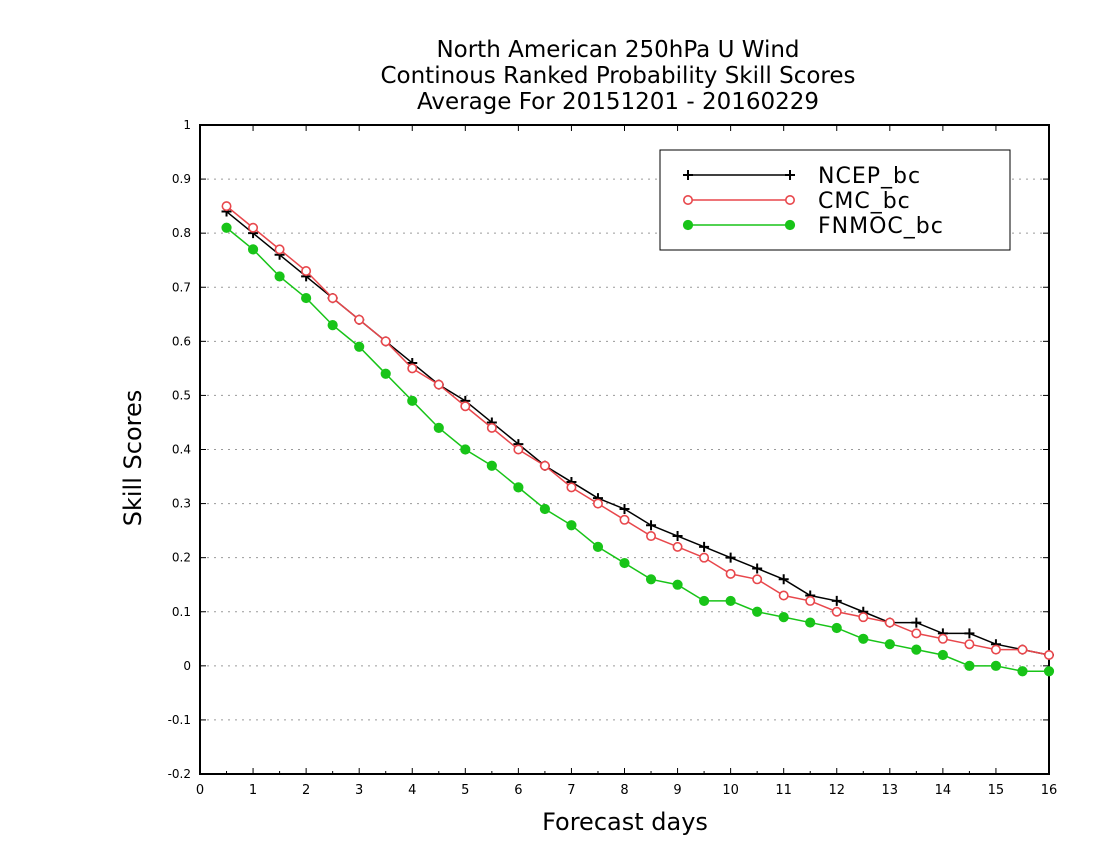 The width and height of the screenshot is (1100, 850). What do you see at coordinates (133, 458) in the screenshot?
I see `y-axis-label: Skill Scores` at bounding box center [133, 458].